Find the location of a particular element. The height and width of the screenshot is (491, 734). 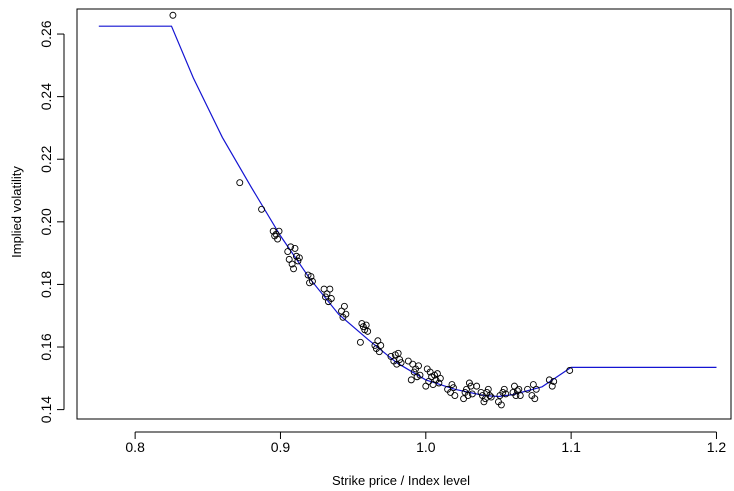

y-tick-label: 0.20 is located at coordinates (46, 221).